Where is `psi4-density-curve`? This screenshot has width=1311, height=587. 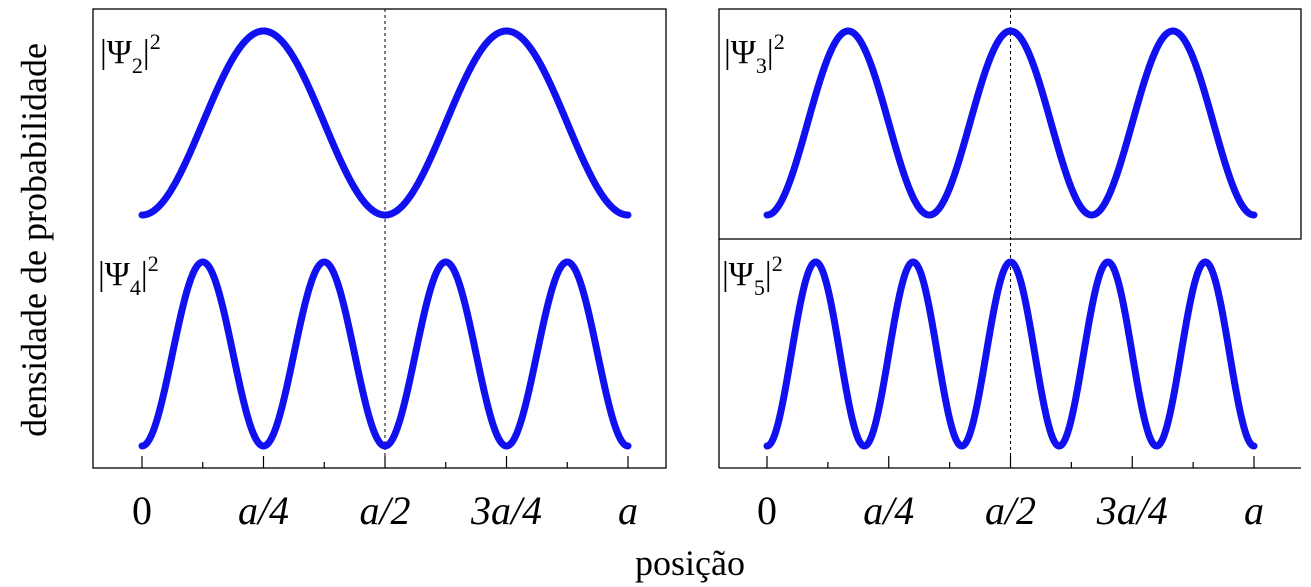 psi4-density-curve is located at coordinates (385, 354).